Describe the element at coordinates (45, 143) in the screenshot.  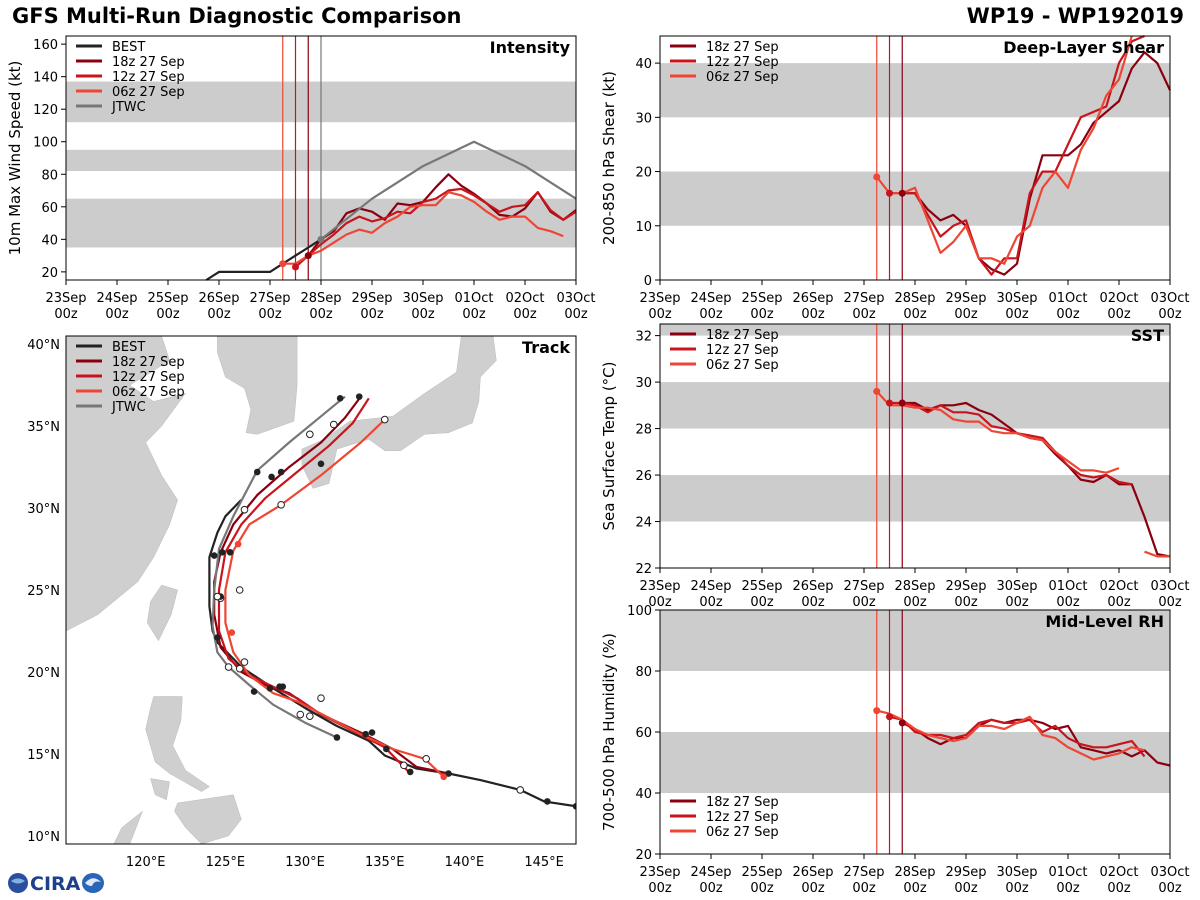
I see `y-tick-label: 100` at that location.